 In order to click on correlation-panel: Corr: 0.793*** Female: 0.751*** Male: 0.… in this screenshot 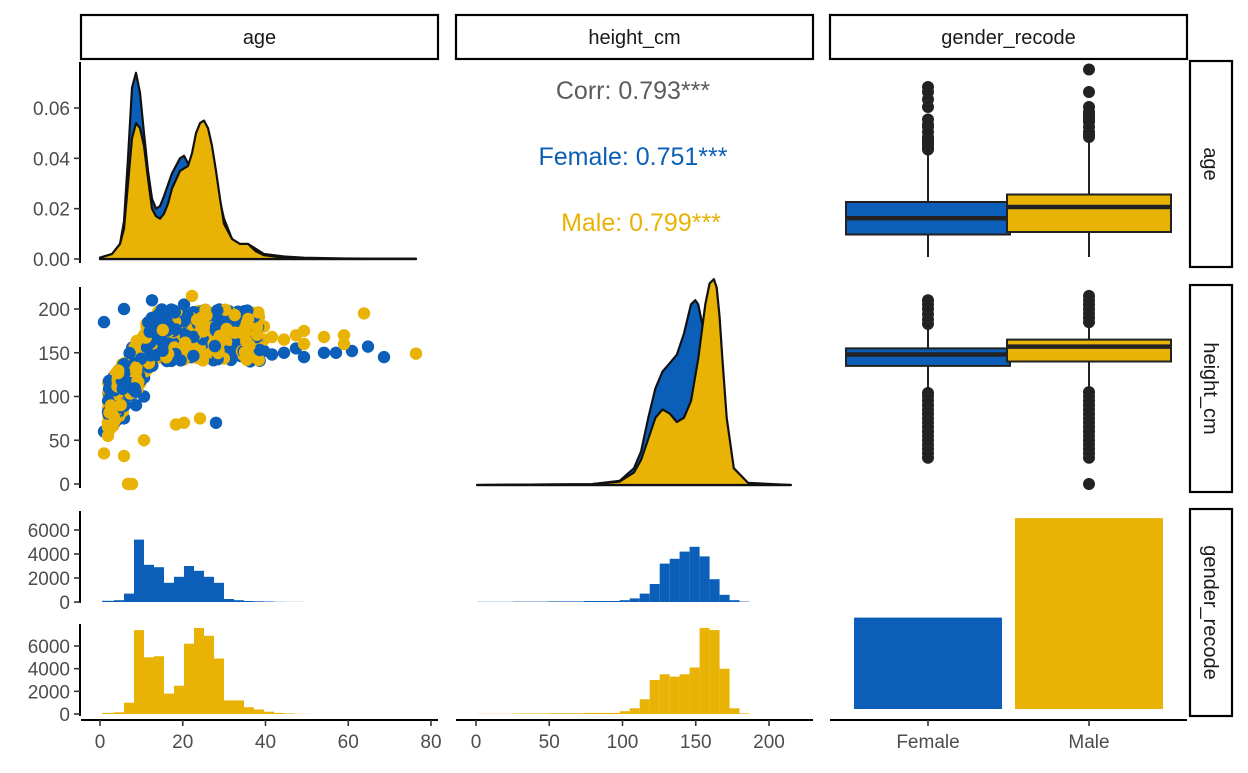, I will do `click(632, 157)`.